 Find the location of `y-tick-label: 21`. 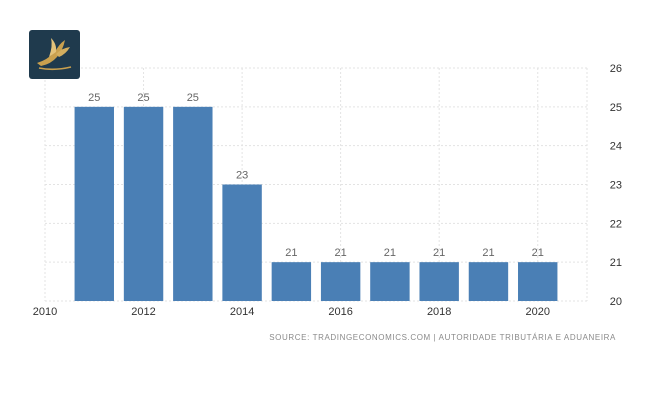

y-tick-label: 21 is located at coordinates (616, 263).